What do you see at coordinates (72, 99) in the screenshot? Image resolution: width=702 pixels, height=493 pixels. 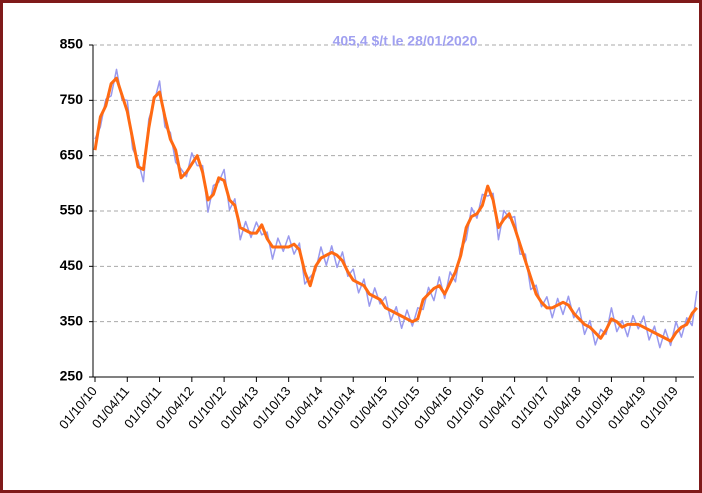 I see `y-tick-label: 750` at bounding box center [72, 99].